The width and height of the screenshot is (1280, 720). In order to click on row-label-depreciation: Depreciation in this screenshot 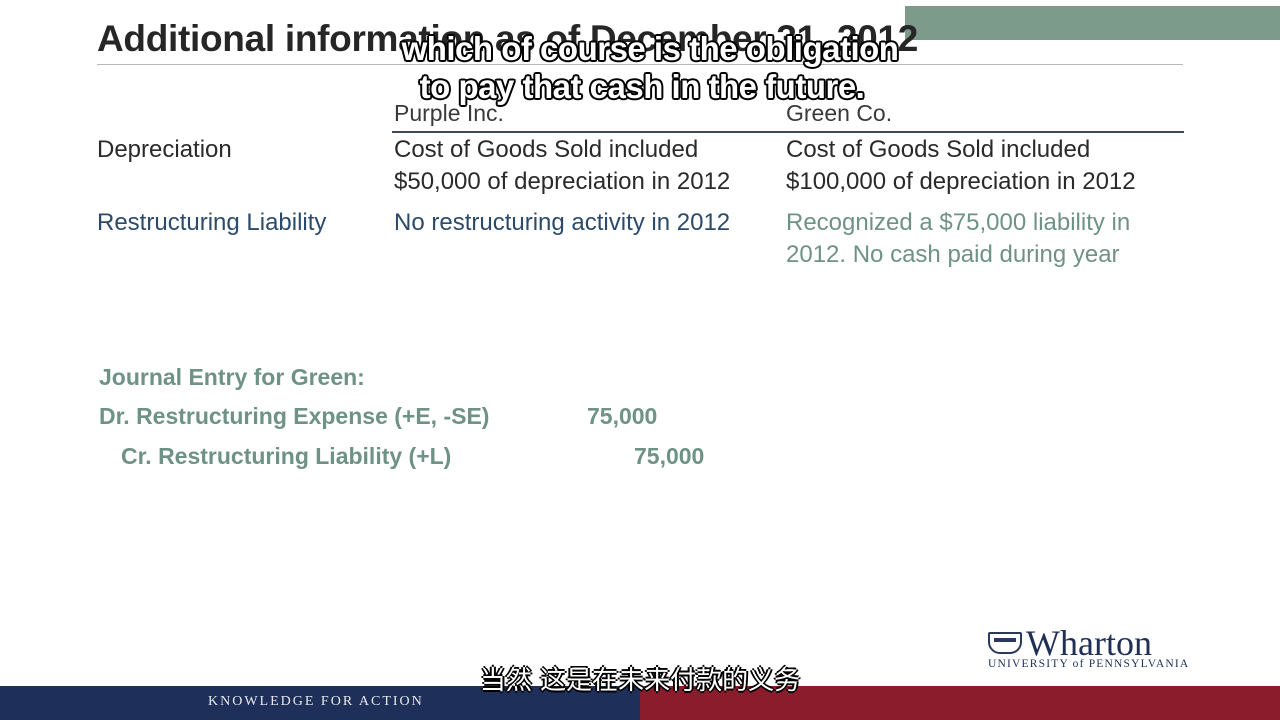, I will do `click(164, 149)`.